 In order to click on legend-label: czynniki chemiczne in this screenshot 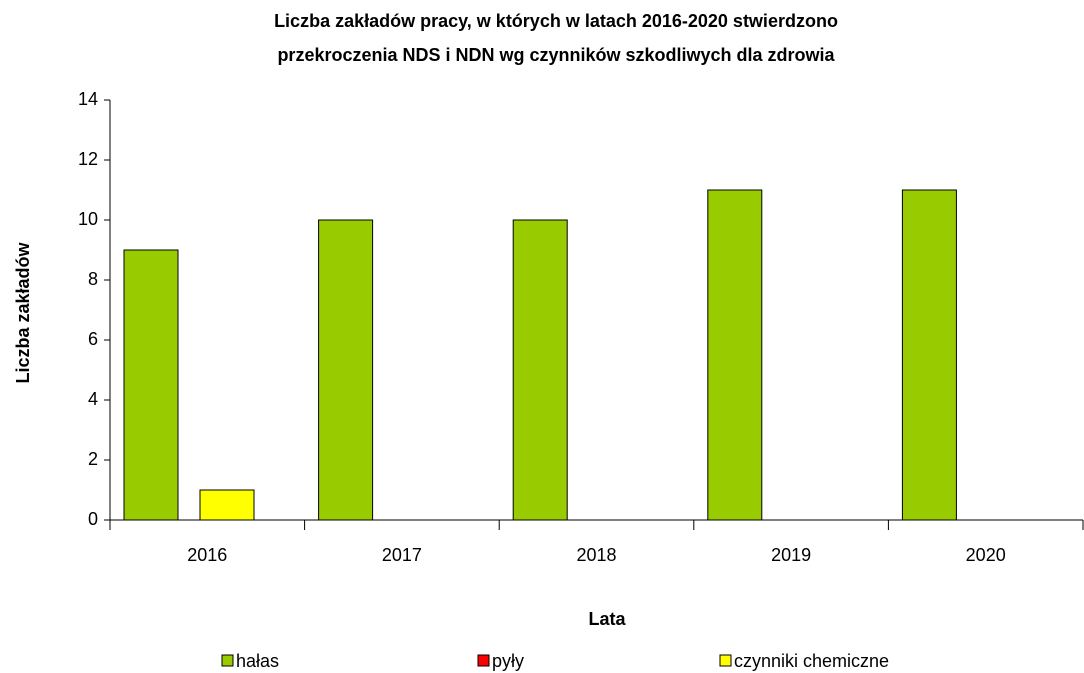, I will do `click(811, 661)`.